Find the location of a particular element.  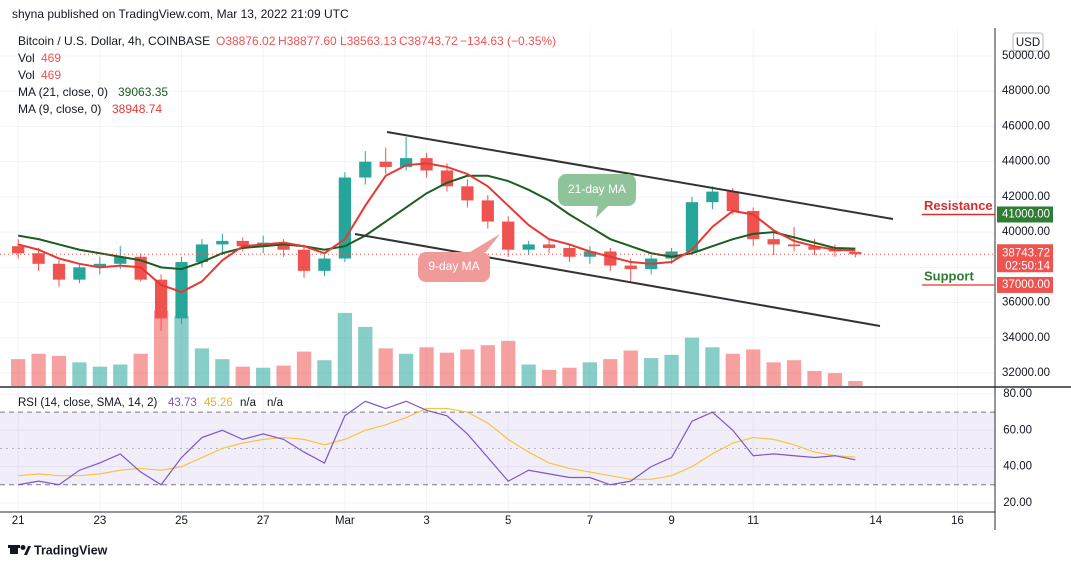

x-tick-label: 3 is located at coordinates (426, 521).